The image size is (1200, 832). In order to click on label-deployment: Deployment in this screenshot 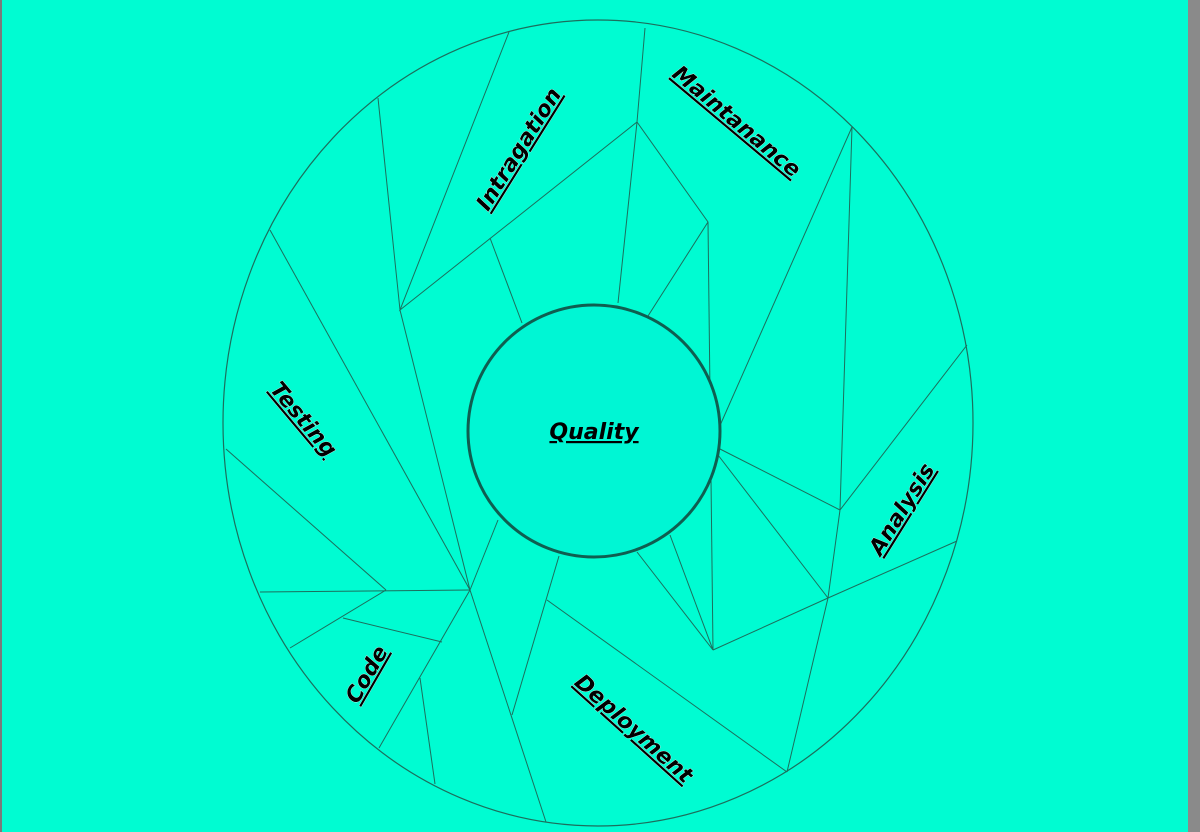, I will do `click(633, 730)`.